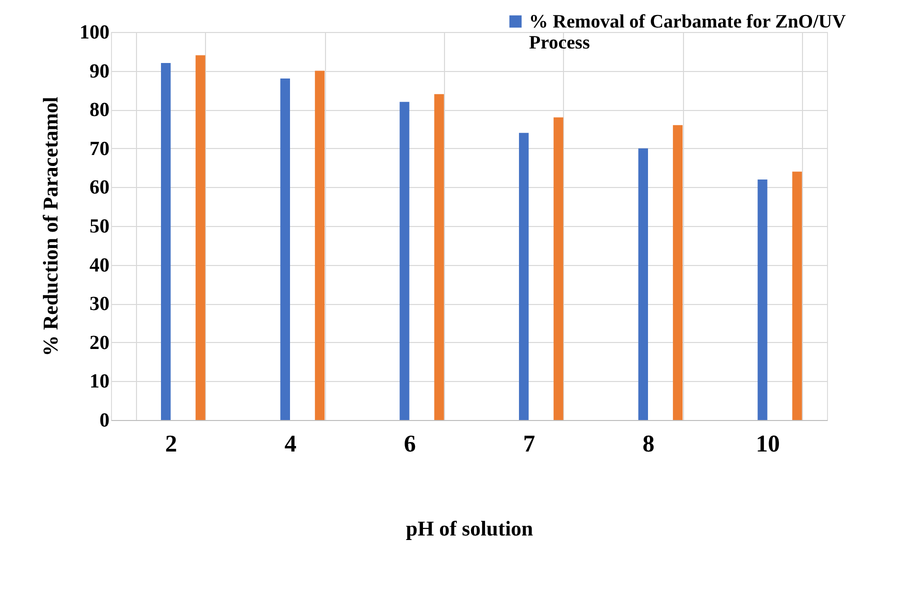 Image resolution: width=909 pixels, height=616 pixels. I want to click on y-tick-label: 60, so click(100, 187).